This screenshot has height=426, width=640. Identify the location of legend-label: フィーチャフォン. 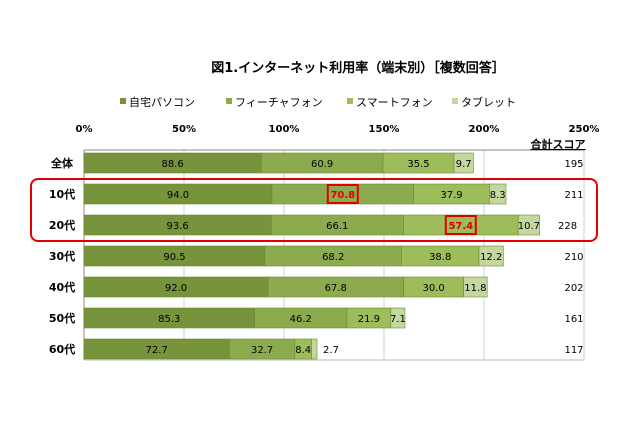
(279, 102).